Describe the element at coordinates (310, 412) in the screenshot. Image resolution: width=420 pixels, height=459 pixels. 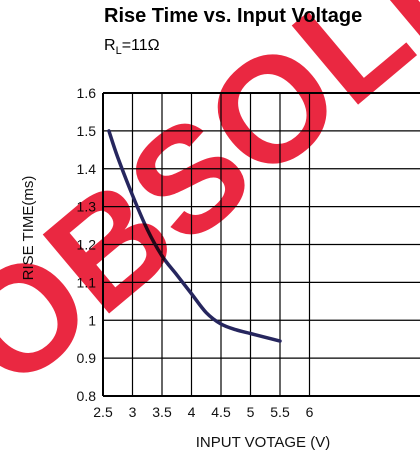
I see `x-tick-label: 6` at that location.